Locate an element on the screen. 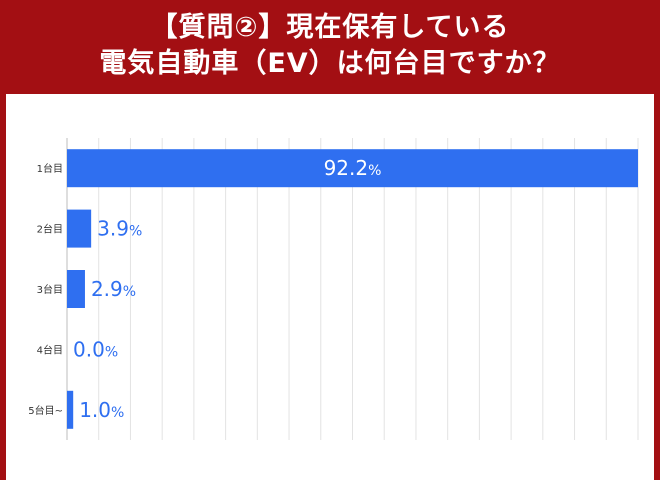 The width and height of the screenshot is (660, 480). data-label: 1.0% is located at coordinates (101, 410).